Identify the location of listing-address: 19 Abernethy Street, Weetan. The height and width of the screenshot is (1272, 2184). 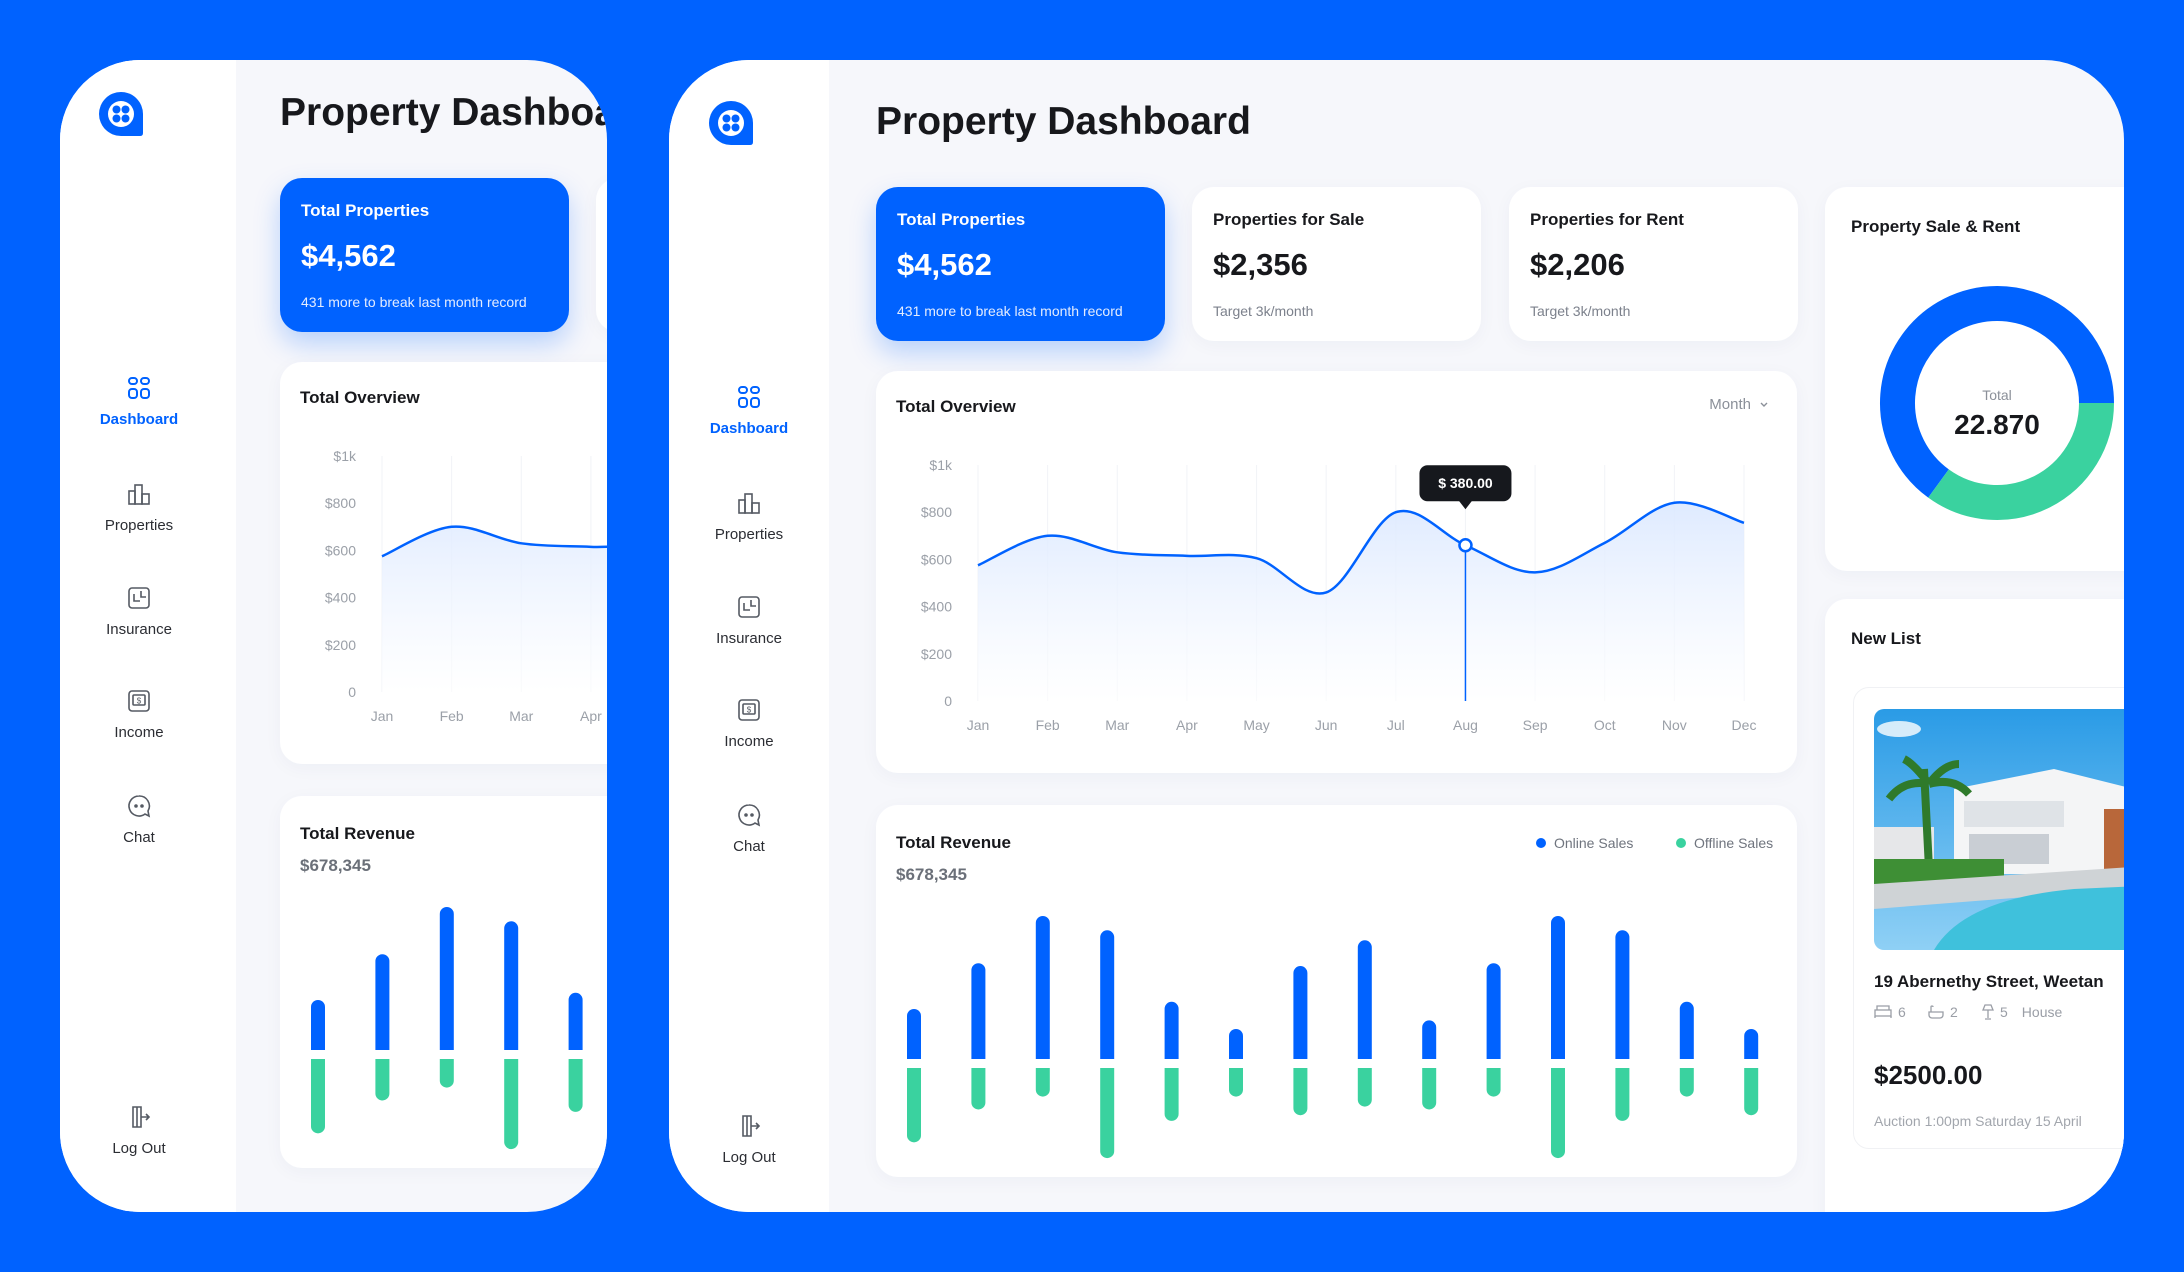
(1989, 981).